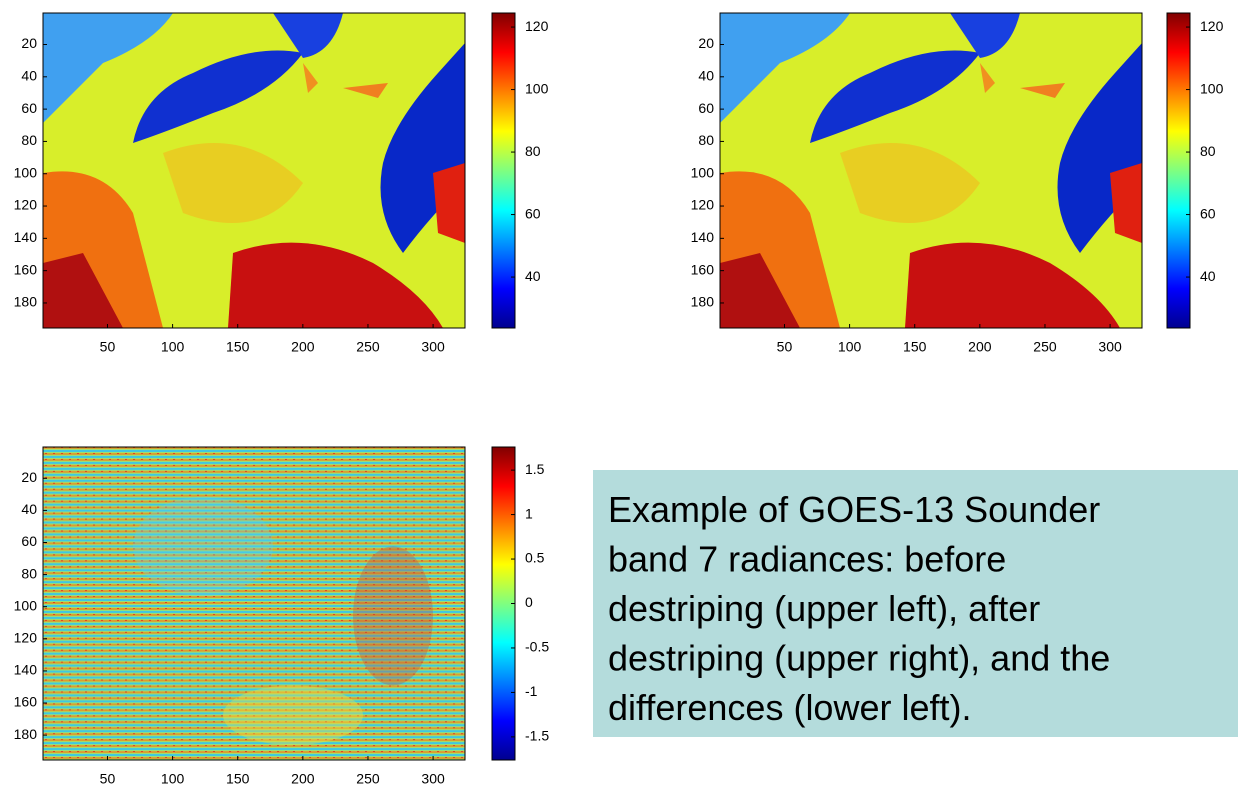 Image resolution: width=1238 pixels, height=789 pixels. I want to click on colorbar-tick-label: -0.5, so click(537, 647).